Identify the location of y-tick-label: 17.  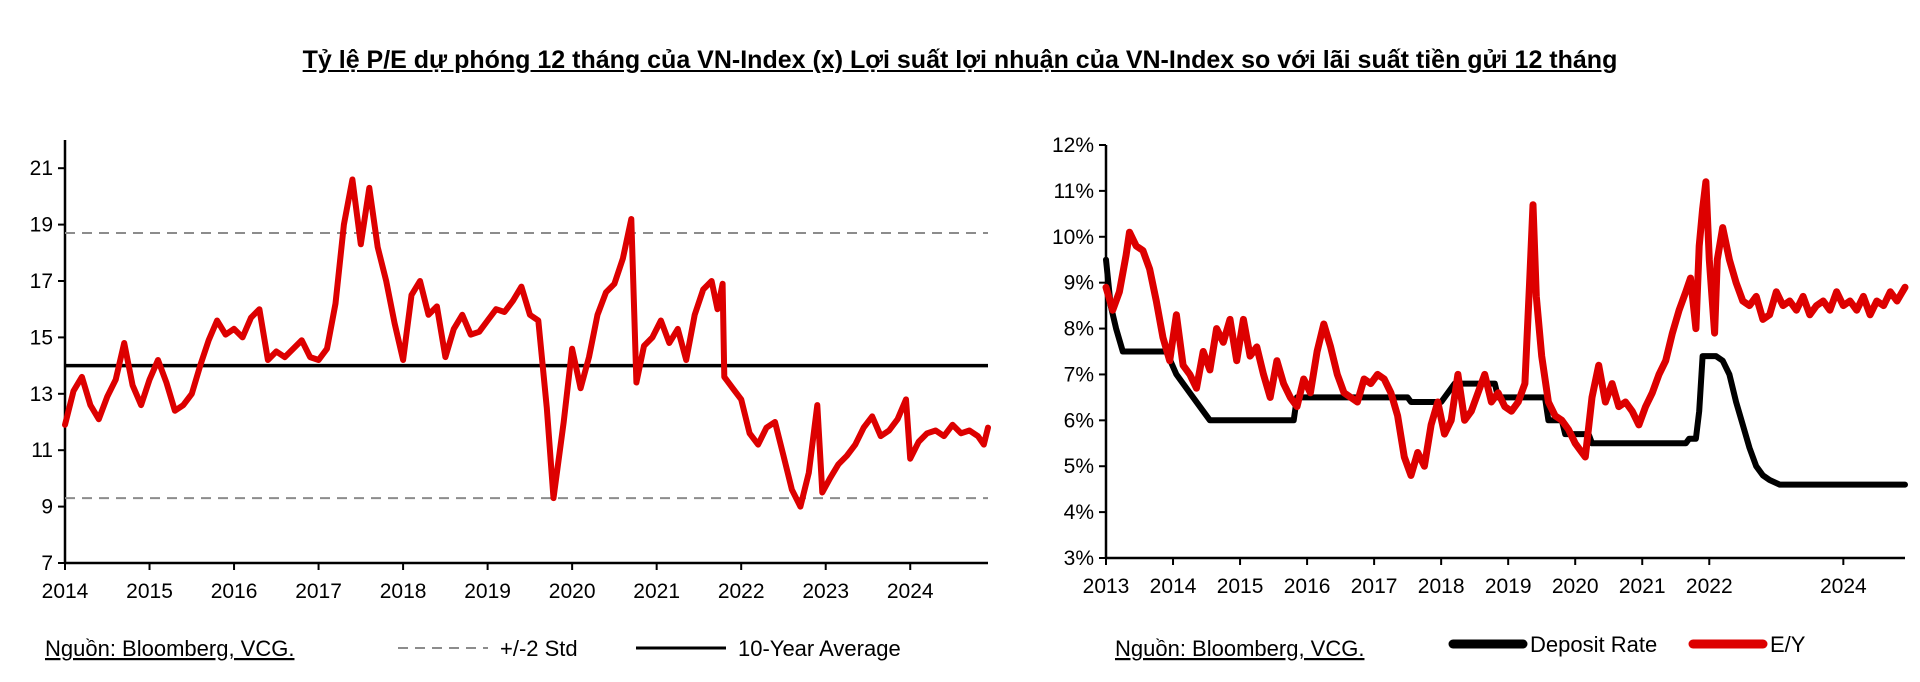
(41, 281).